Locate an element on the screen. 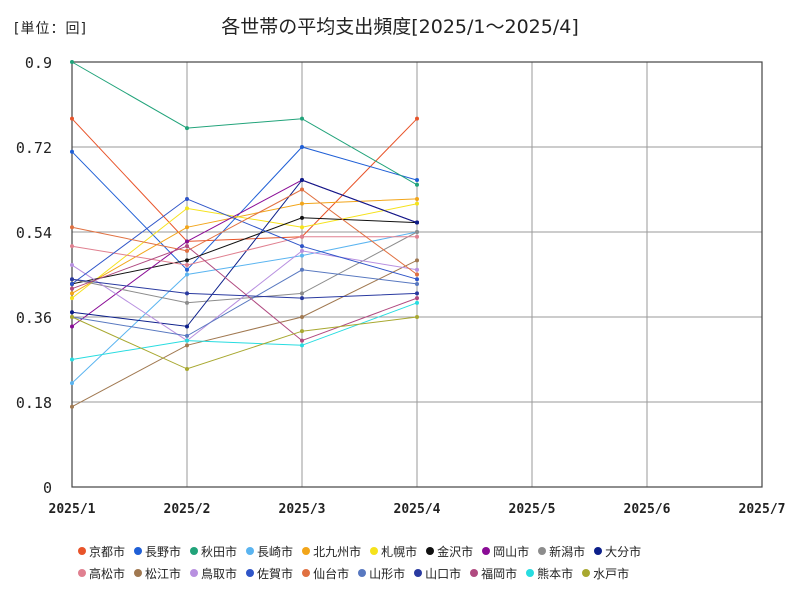 This screenshot has width=800, height=600. legend-item: 佐賀市 is located at coordinates (269, 573).